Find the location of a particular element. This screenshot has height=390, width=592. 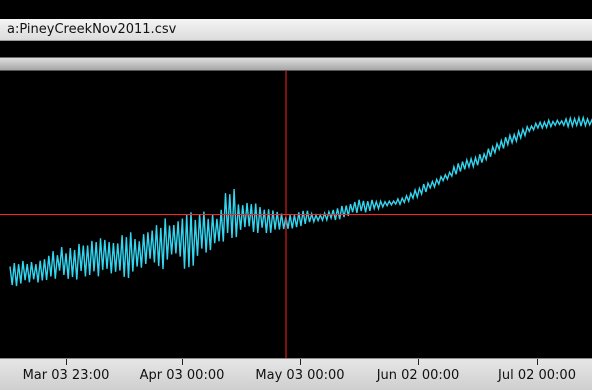

window-title: a:PineyCreekNov2011.csv is located at coordinates (92, 29).